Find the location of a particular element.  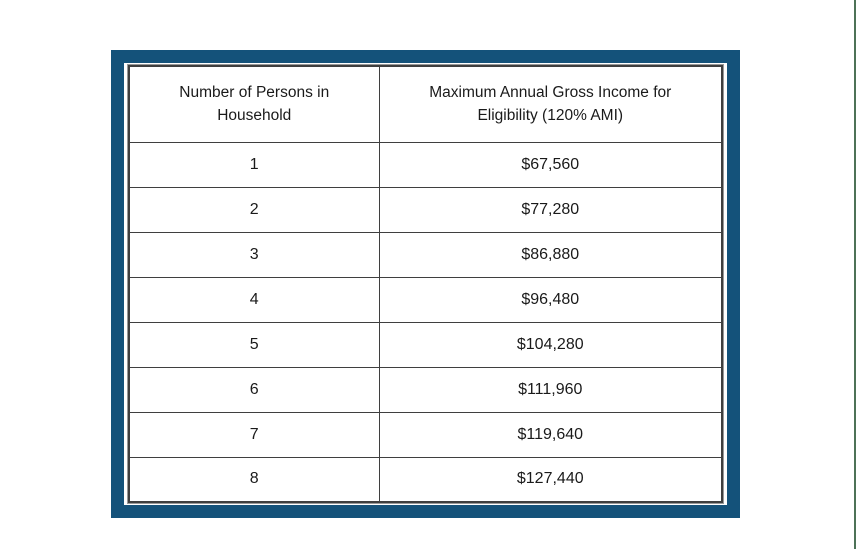

income-cell: $96,480 is located at coordinates (550, 299).